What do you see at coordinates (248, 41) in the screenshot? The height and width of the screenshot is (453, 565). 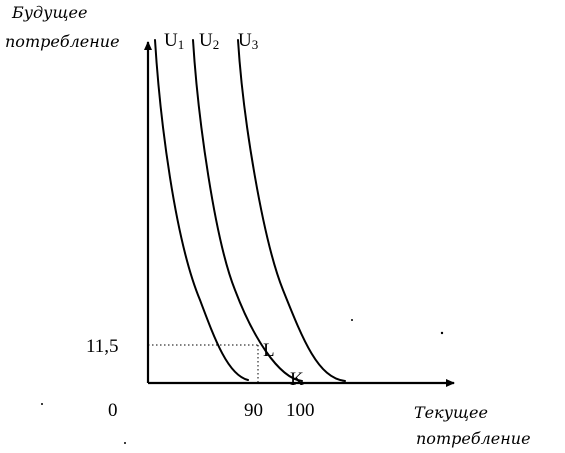 I see `curve-label-u3: U3` at bounding box center [248, 41].